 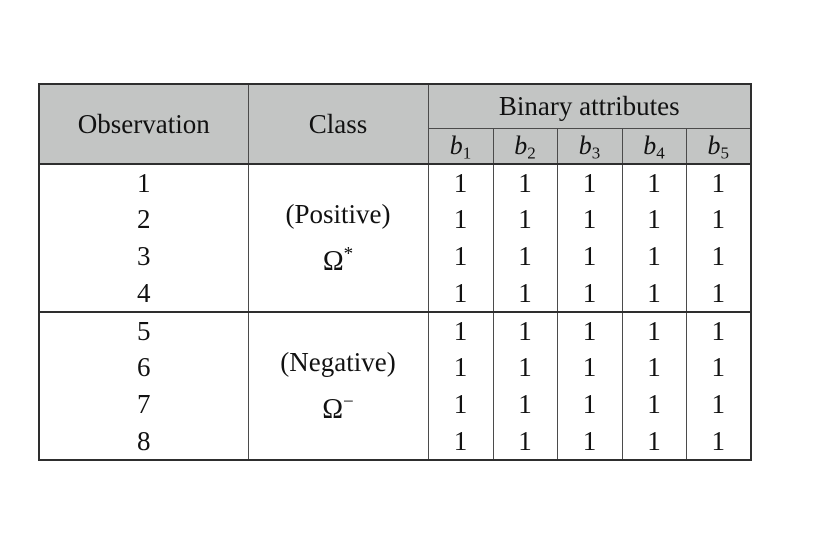 What do you see at coordinates (725, 152) in the screenshot?
I see `attribute-subscript: 5` at bounding box center [725, 152].